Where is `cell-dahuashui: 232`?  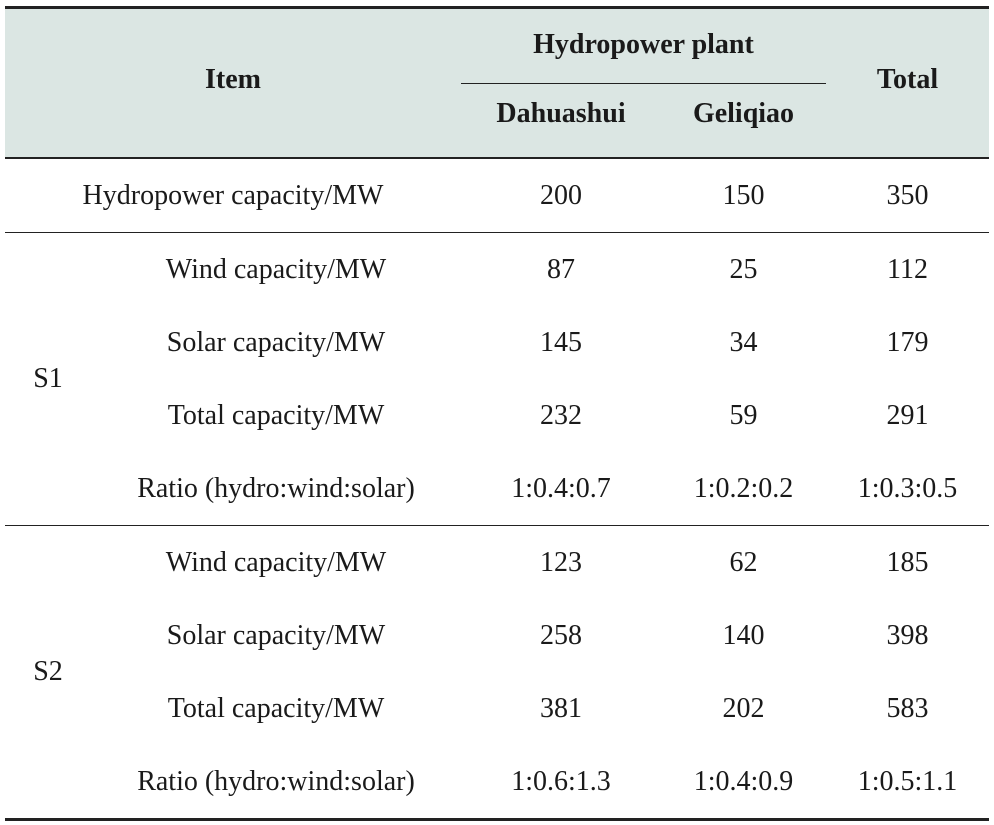 cell-dahuashui: 232 is located at coordinates (561, 415).